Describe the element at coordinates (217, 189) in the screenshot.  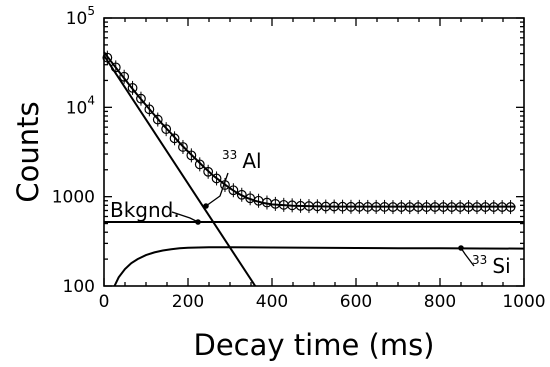
I see `al-leader` at that location.